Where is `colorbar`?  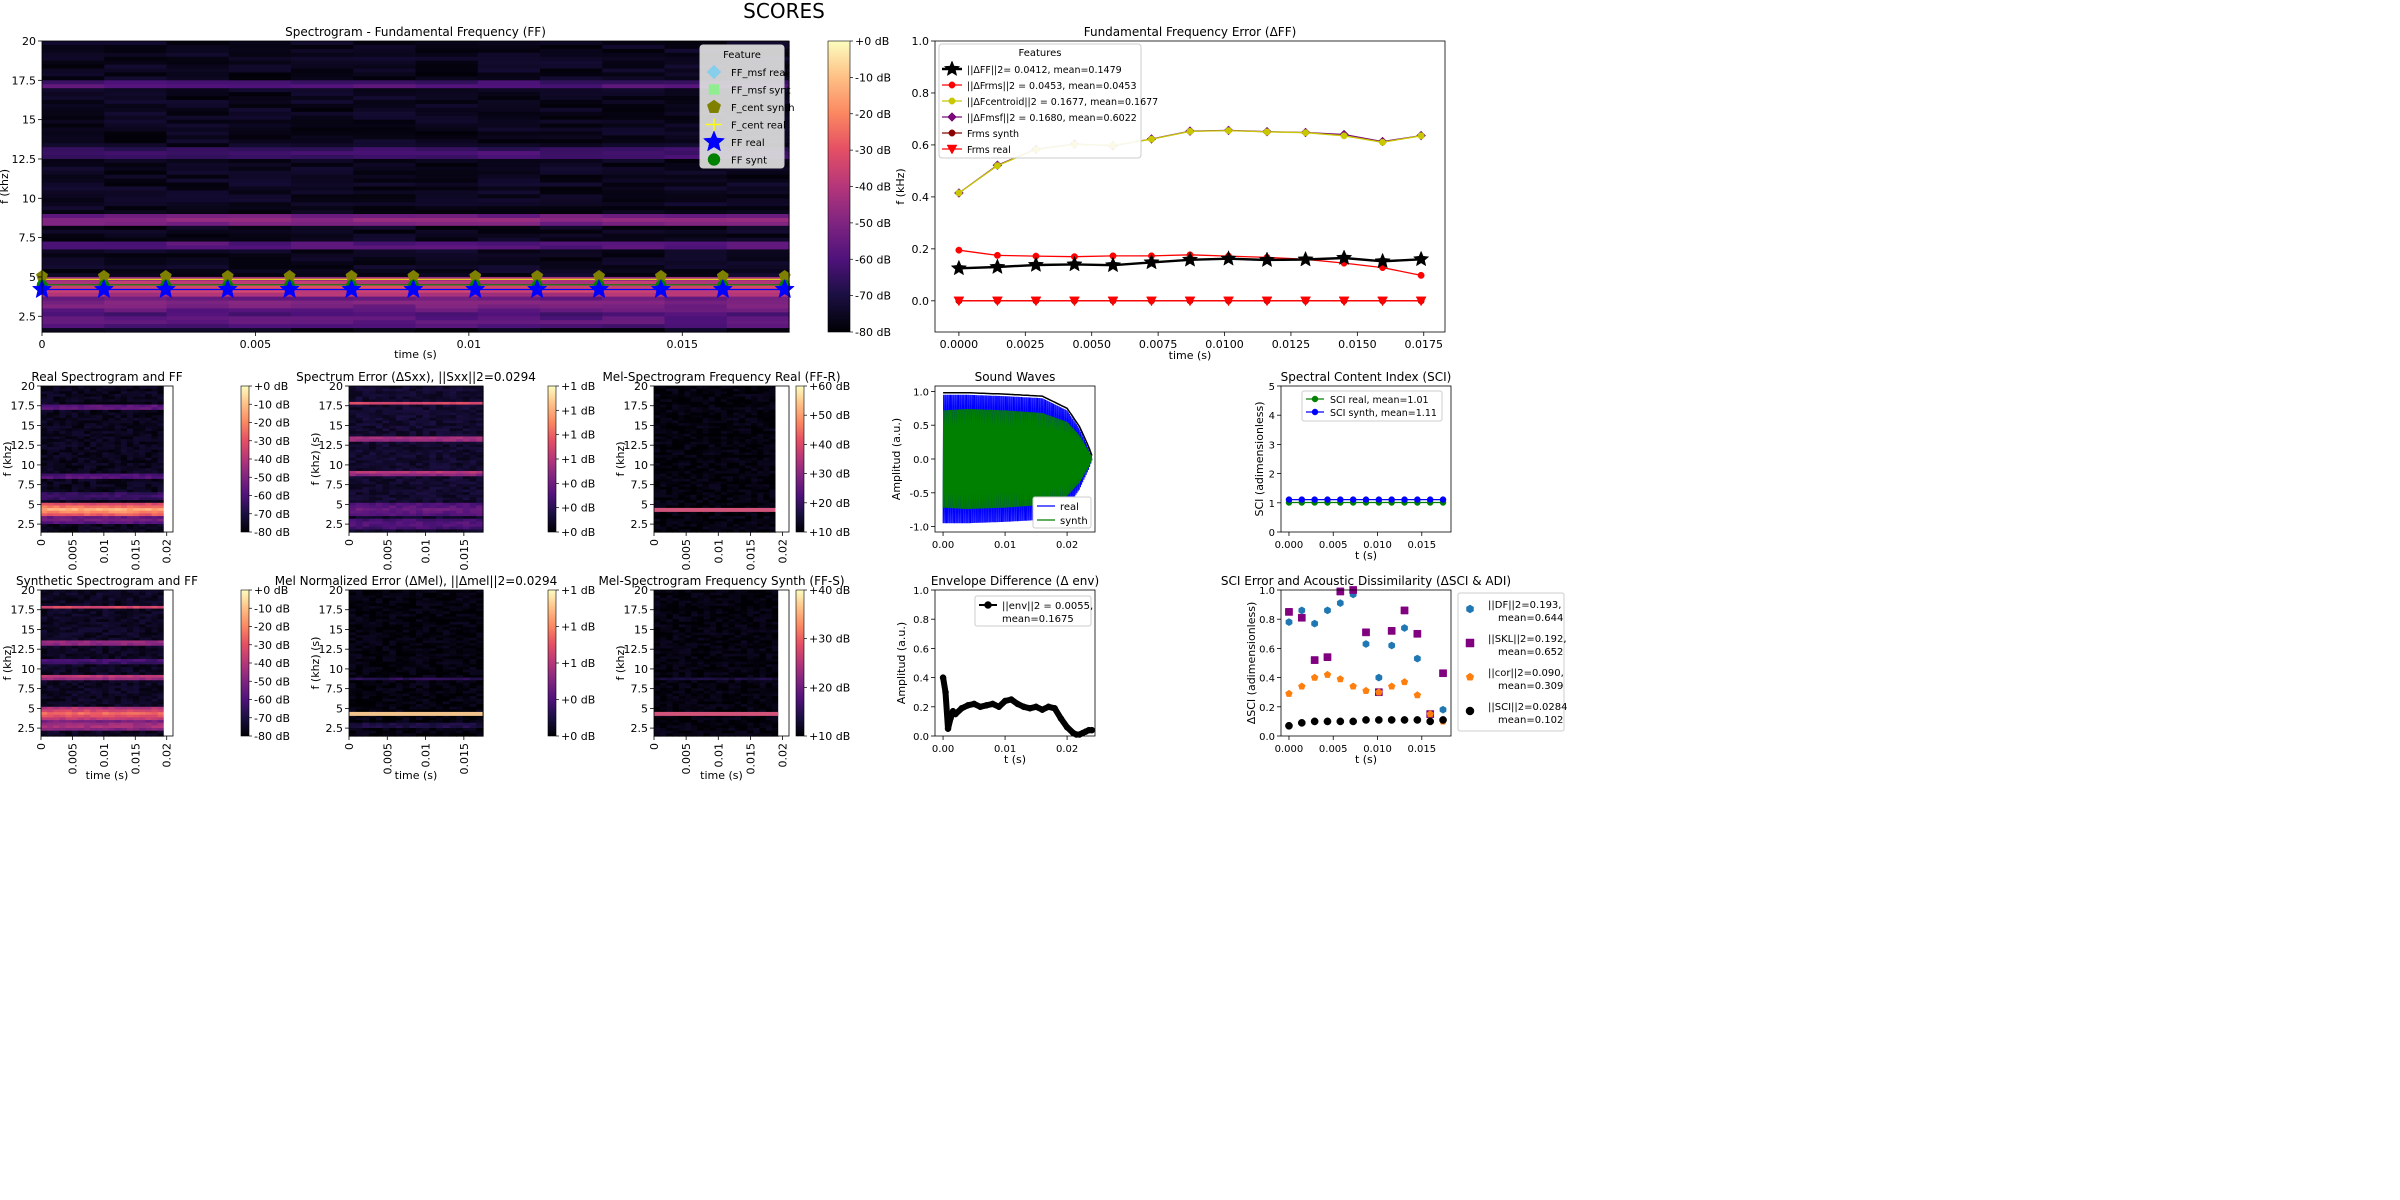 colorbar is located at coordinates (800, 459).